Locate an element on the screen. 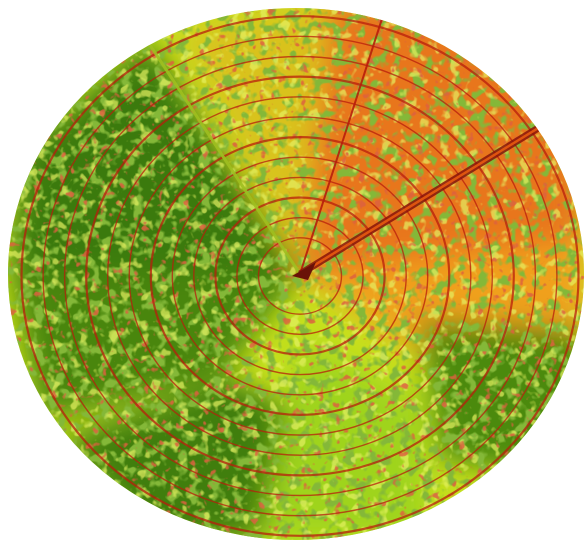  access-track-northwest is located at coordinates (225, 159).